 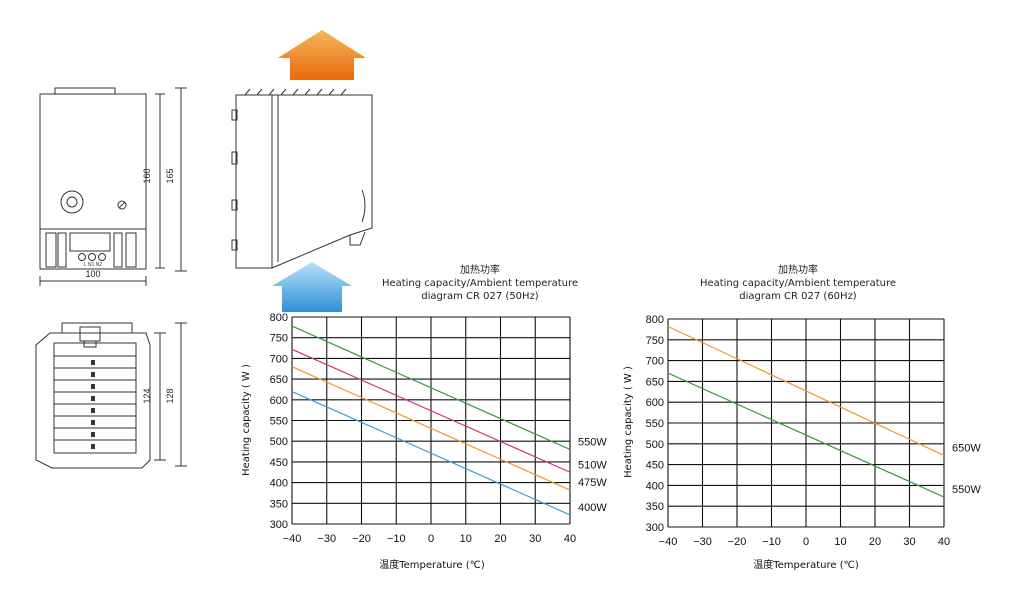 What do you see at coordinates (147, 175) in the screenshot?
I see `height-label-160: 160` at bounding box center [147, 175].